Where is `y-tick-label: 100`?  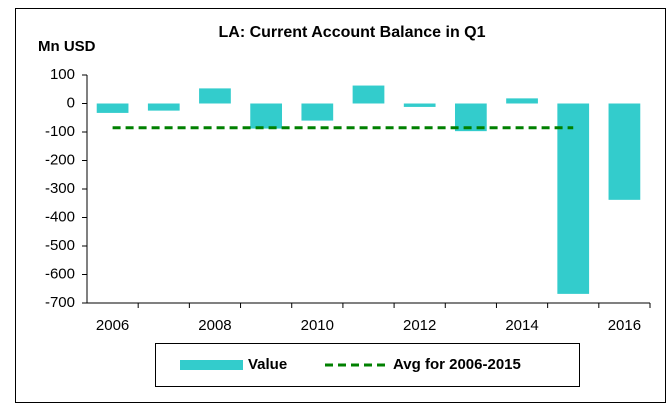 y-tick-label: 100 is located at coordinates (62, 74).